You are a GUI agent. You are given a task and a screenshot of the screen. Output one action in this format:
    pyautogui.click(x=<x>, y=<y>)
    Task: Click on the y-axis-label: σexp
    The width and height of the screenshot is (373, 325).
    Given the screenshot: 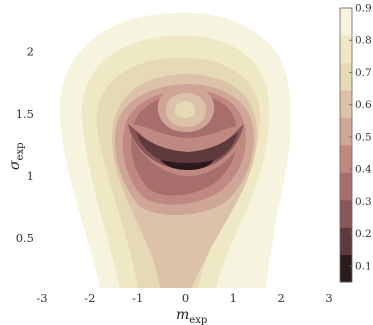 What is the action you would take?
    pyautogui.click(x=16, y=156)
    